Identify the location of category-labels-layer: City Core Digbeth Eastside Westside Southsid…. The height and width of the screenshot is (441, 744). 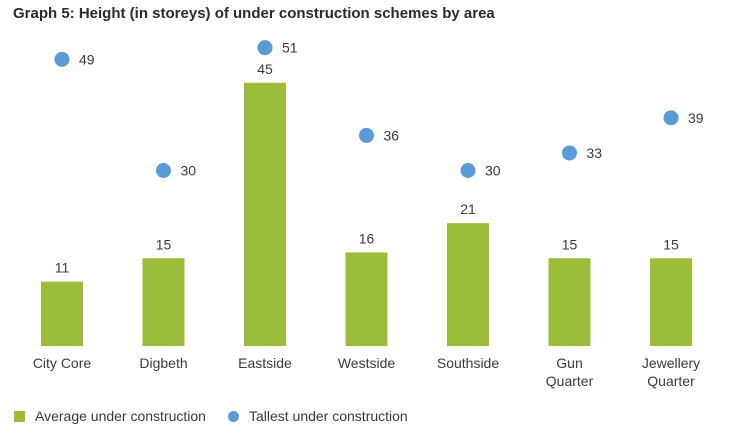
(366, 372).